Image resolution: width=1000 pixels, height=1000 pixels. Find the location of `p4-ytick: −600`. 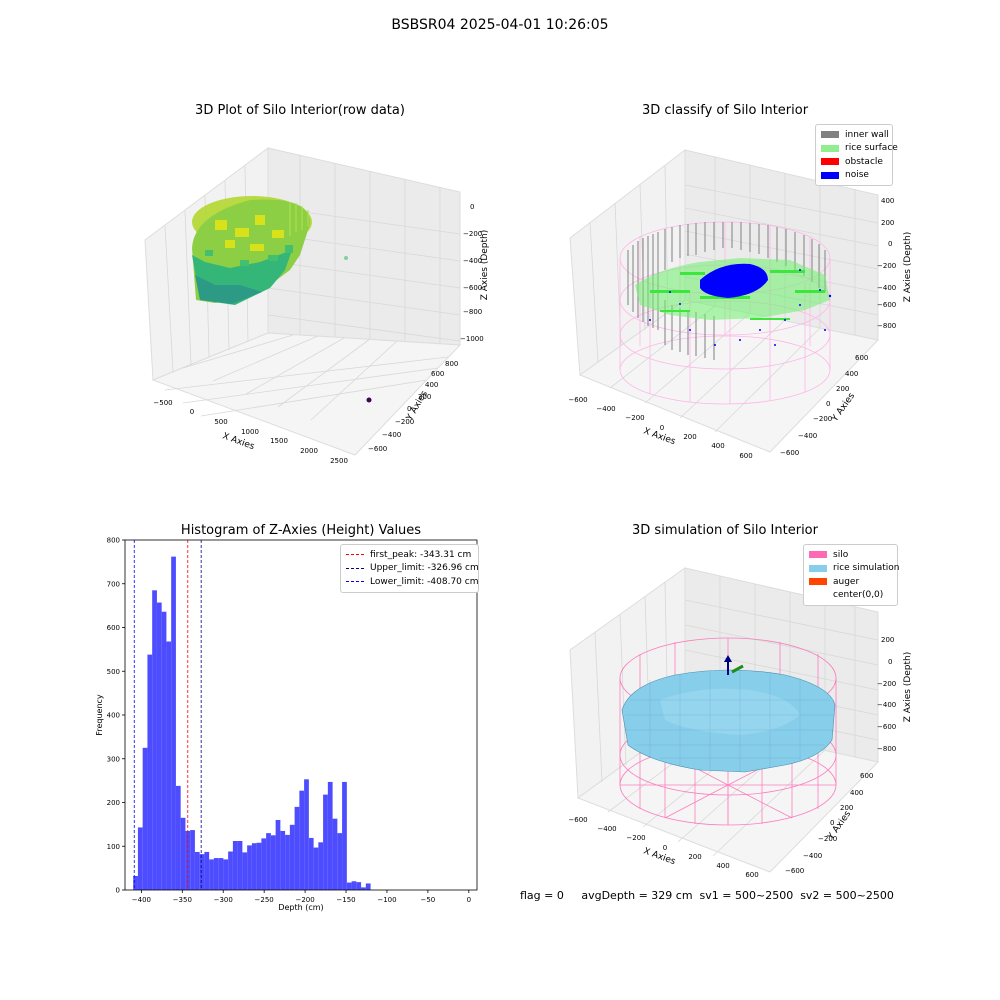

p4-ytick: −600 is located at coordinates (794, 871).